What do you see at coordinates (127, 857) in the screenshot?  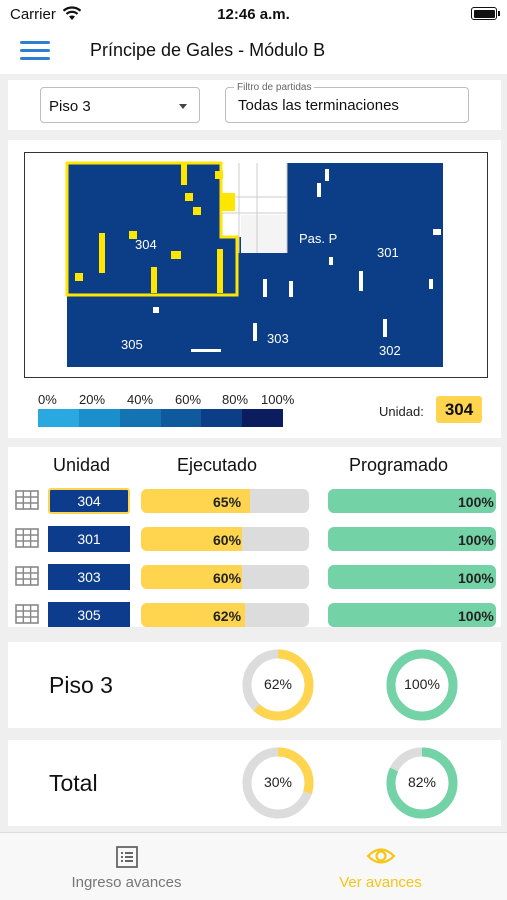 I see `list-icon` at bounding box center [127, 857].